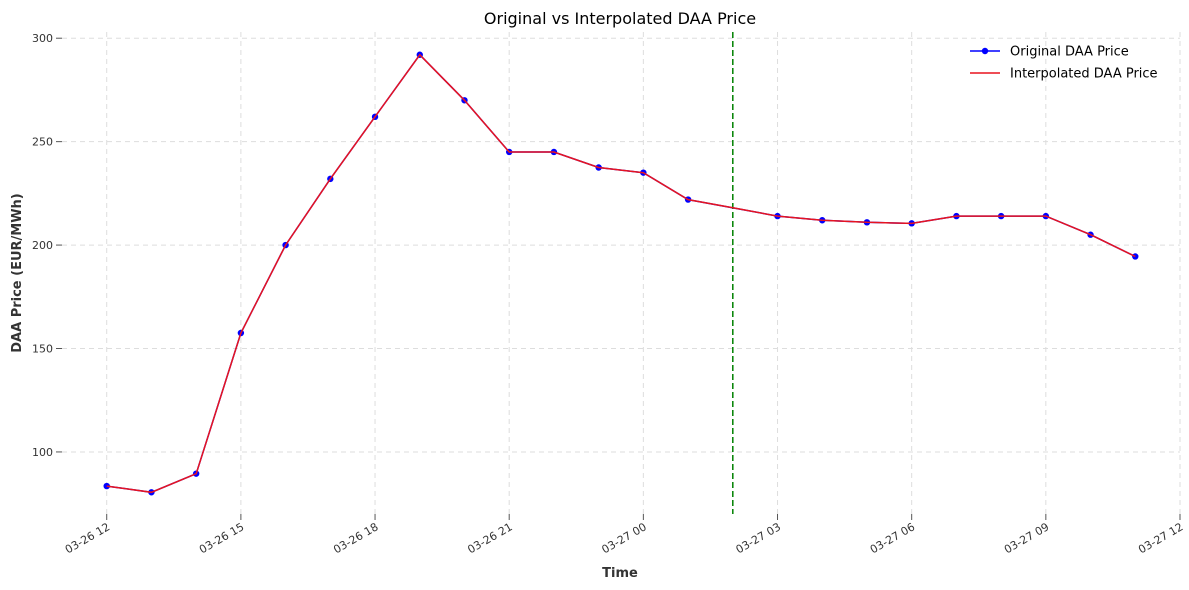 The image size is (1189, 590). What do you see at coordinates (1026, 538) in the screenshot?
I see `x-tick-label: 03-27 09` at bounding box center [1026, 538].